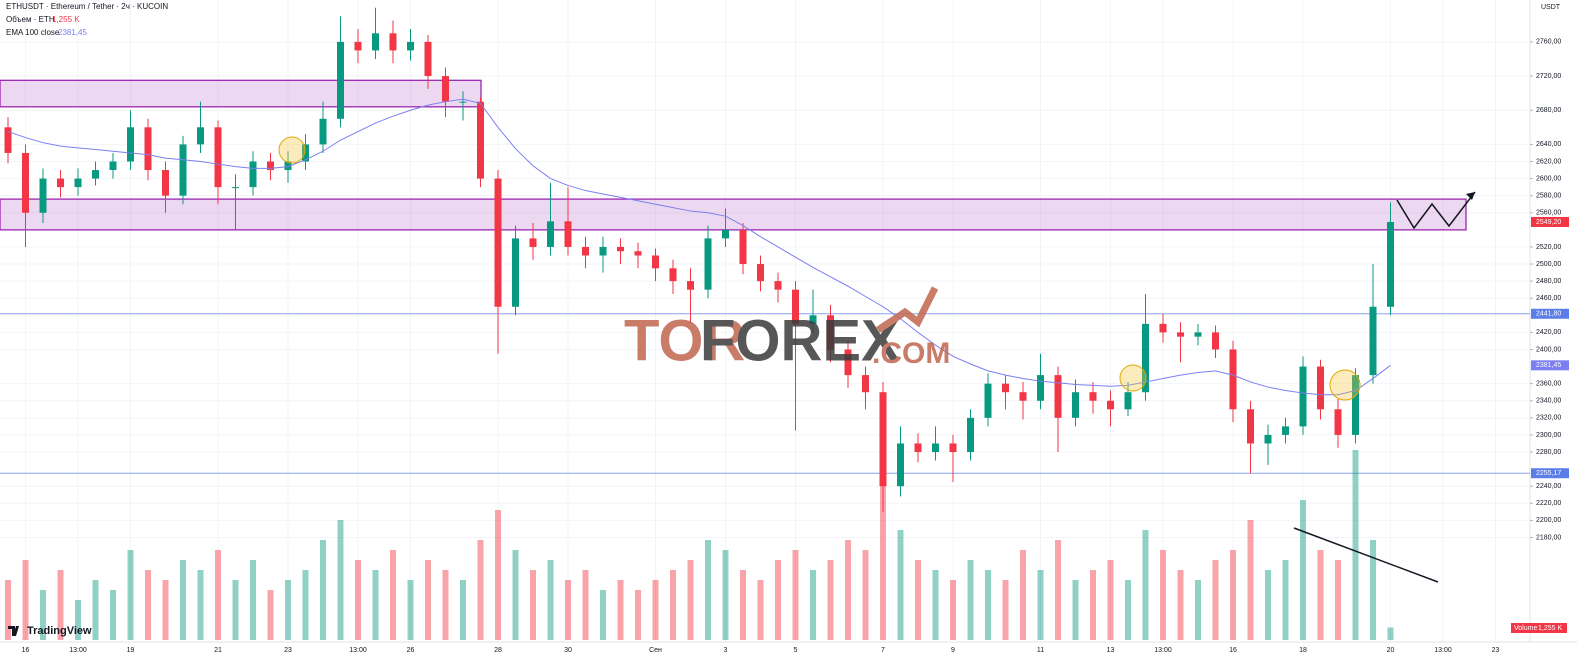  I want to click on volume-legend-value: 1,255 K, so click(66, 19).